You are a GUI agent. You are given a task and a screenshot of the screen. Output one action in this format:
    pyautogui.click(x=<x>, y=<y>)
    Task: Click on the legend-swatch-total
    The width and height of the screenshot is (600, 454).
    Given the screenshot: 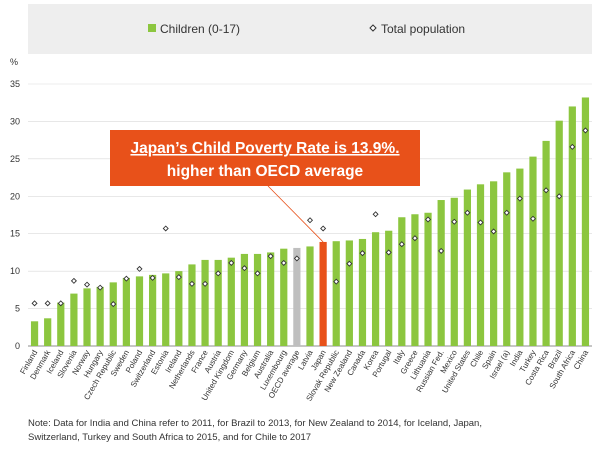 What is the action you would take?
    pyautogui.click(x=373, y=28)
    